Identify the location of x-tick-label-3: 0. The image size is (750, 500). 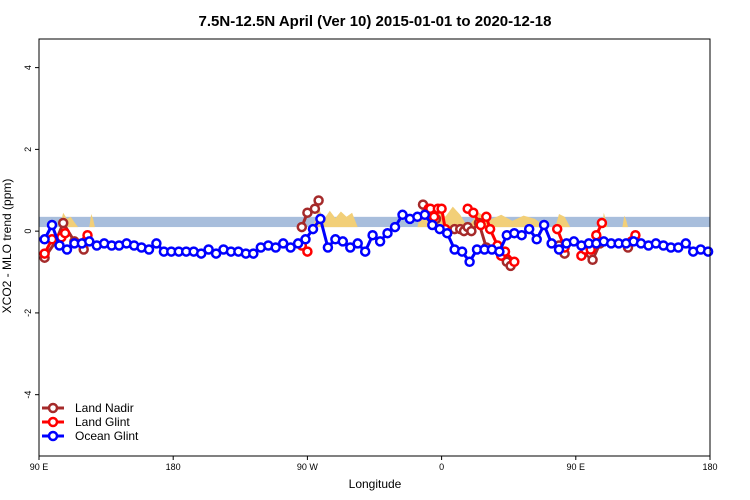
(441, 467).